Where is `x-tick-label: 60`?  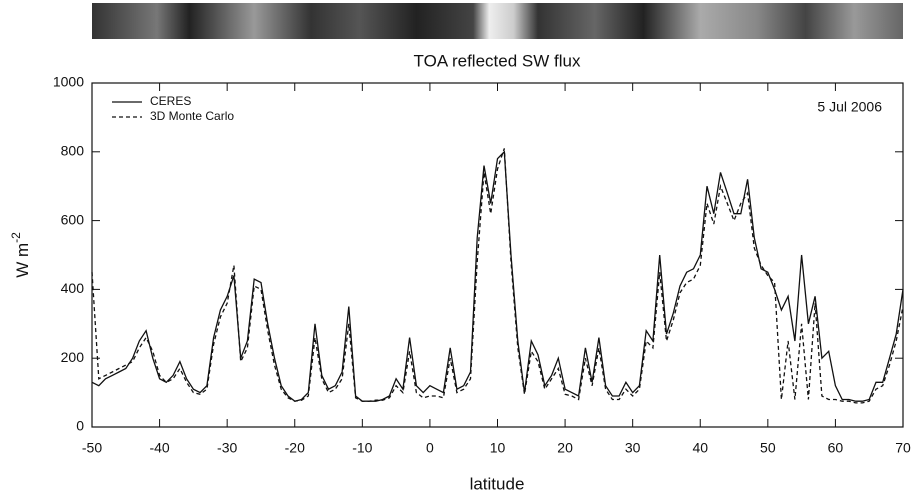
x-tick-label: 60 is located at coordinates (836, 448).